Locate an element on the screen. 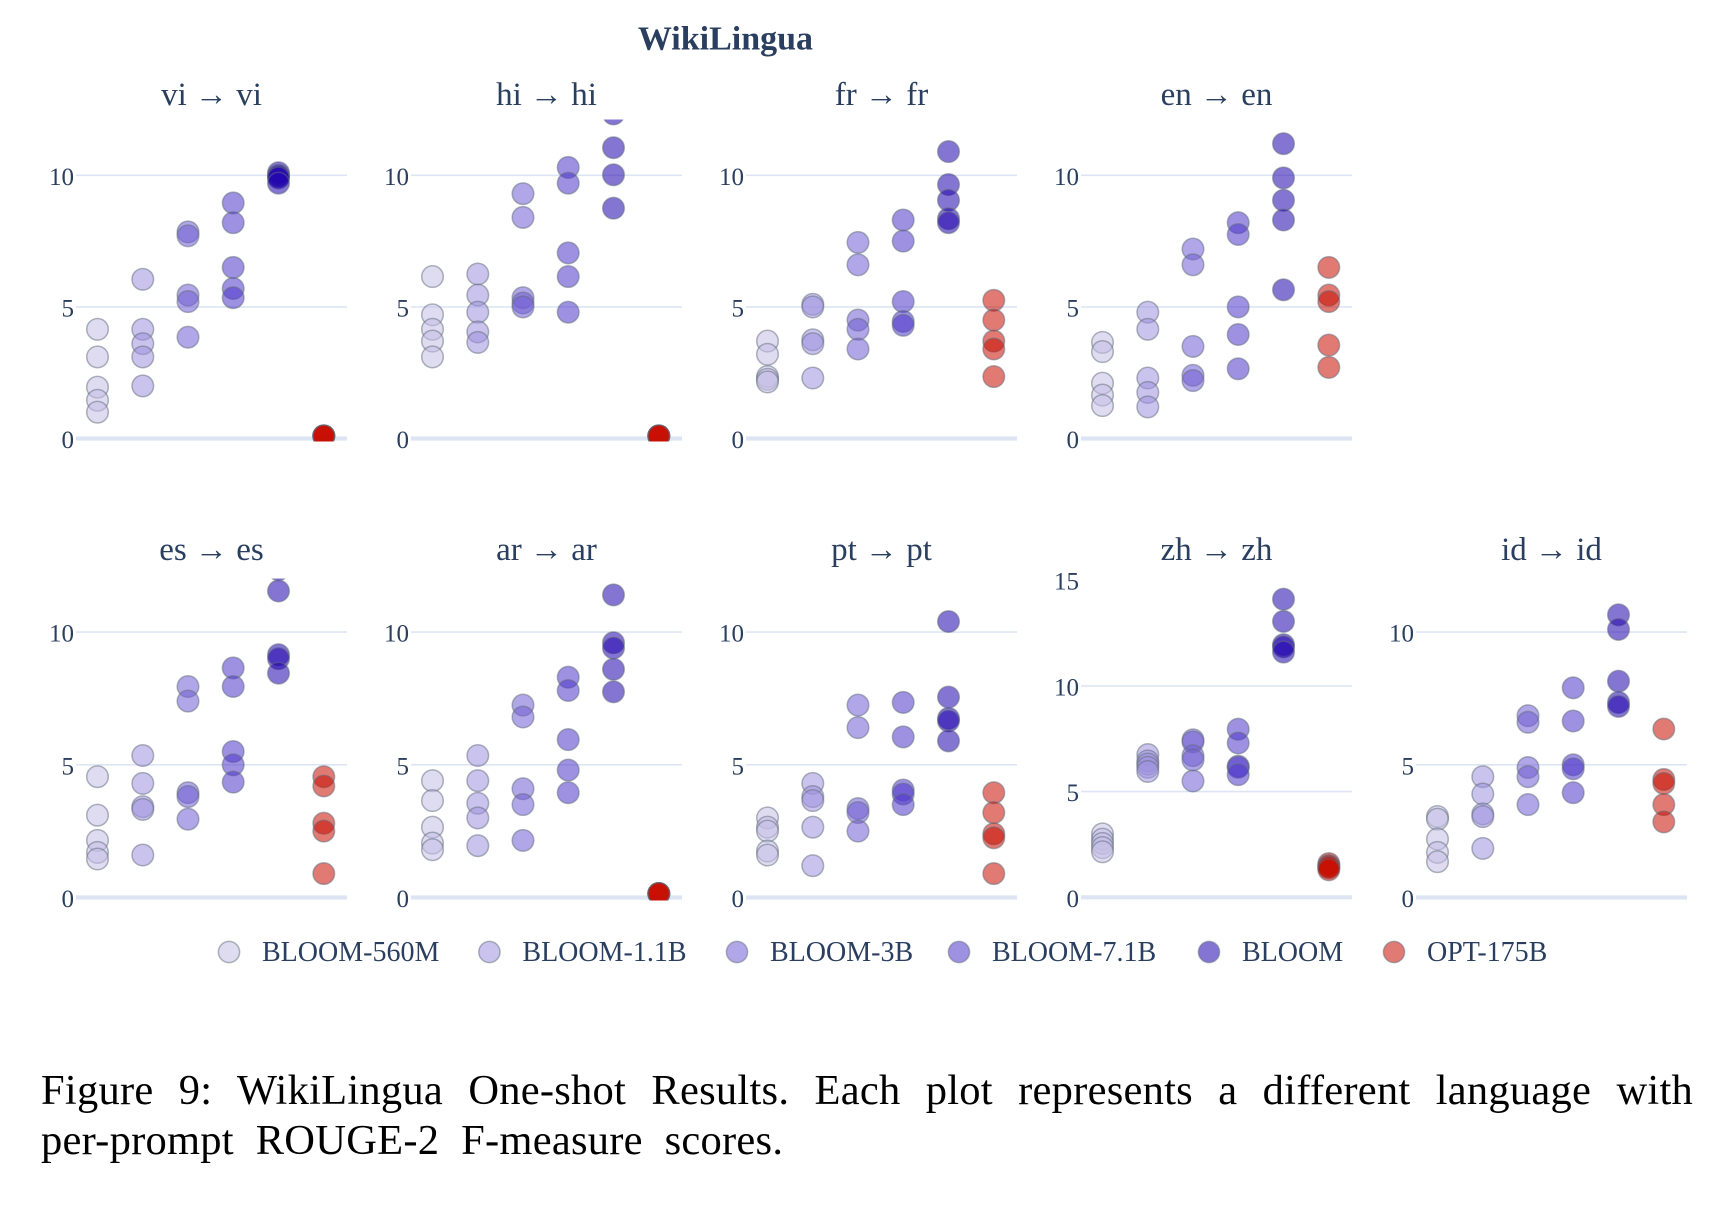 The height and width of the screenshot is (1209, 1736). svg-text: BLOOM-560M is located at coordinates (350, 952).